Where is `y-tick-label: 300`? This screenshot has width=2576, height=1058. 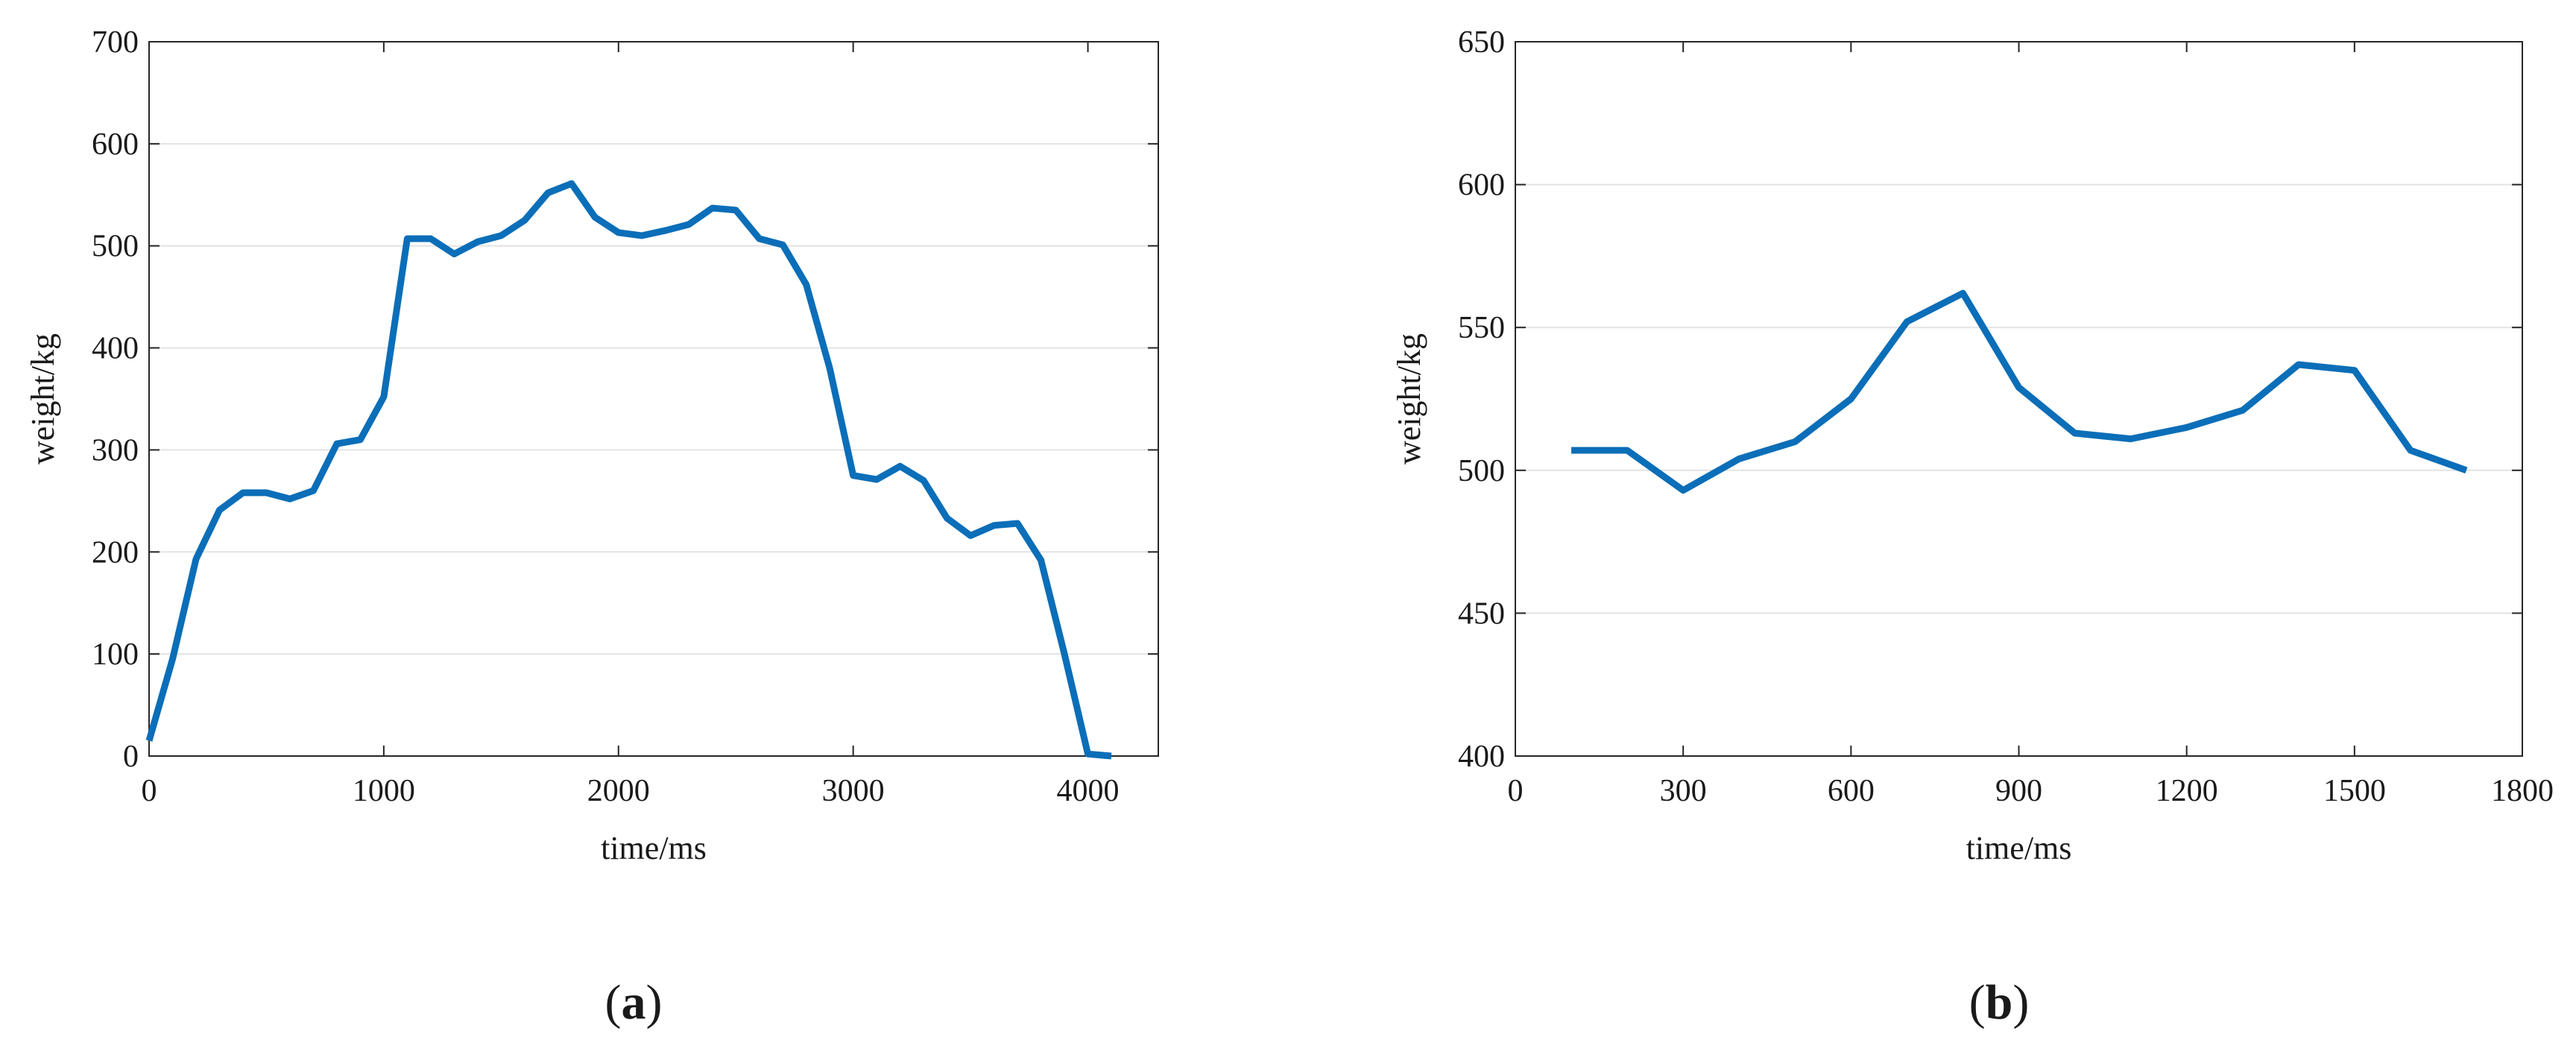
y-tick-label: 300 is located at coordinates (115, 450).